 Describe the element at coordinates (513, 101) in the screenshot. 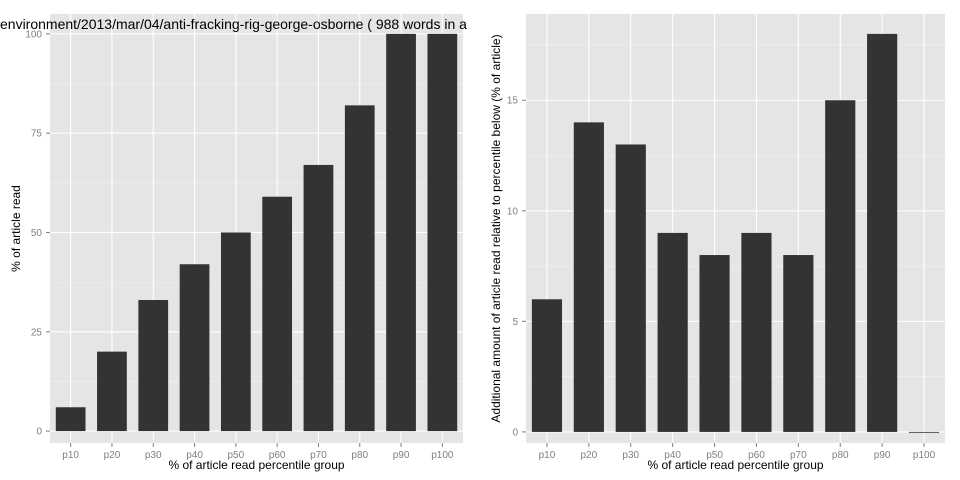

I see `y-tick-label: 15` at that location.